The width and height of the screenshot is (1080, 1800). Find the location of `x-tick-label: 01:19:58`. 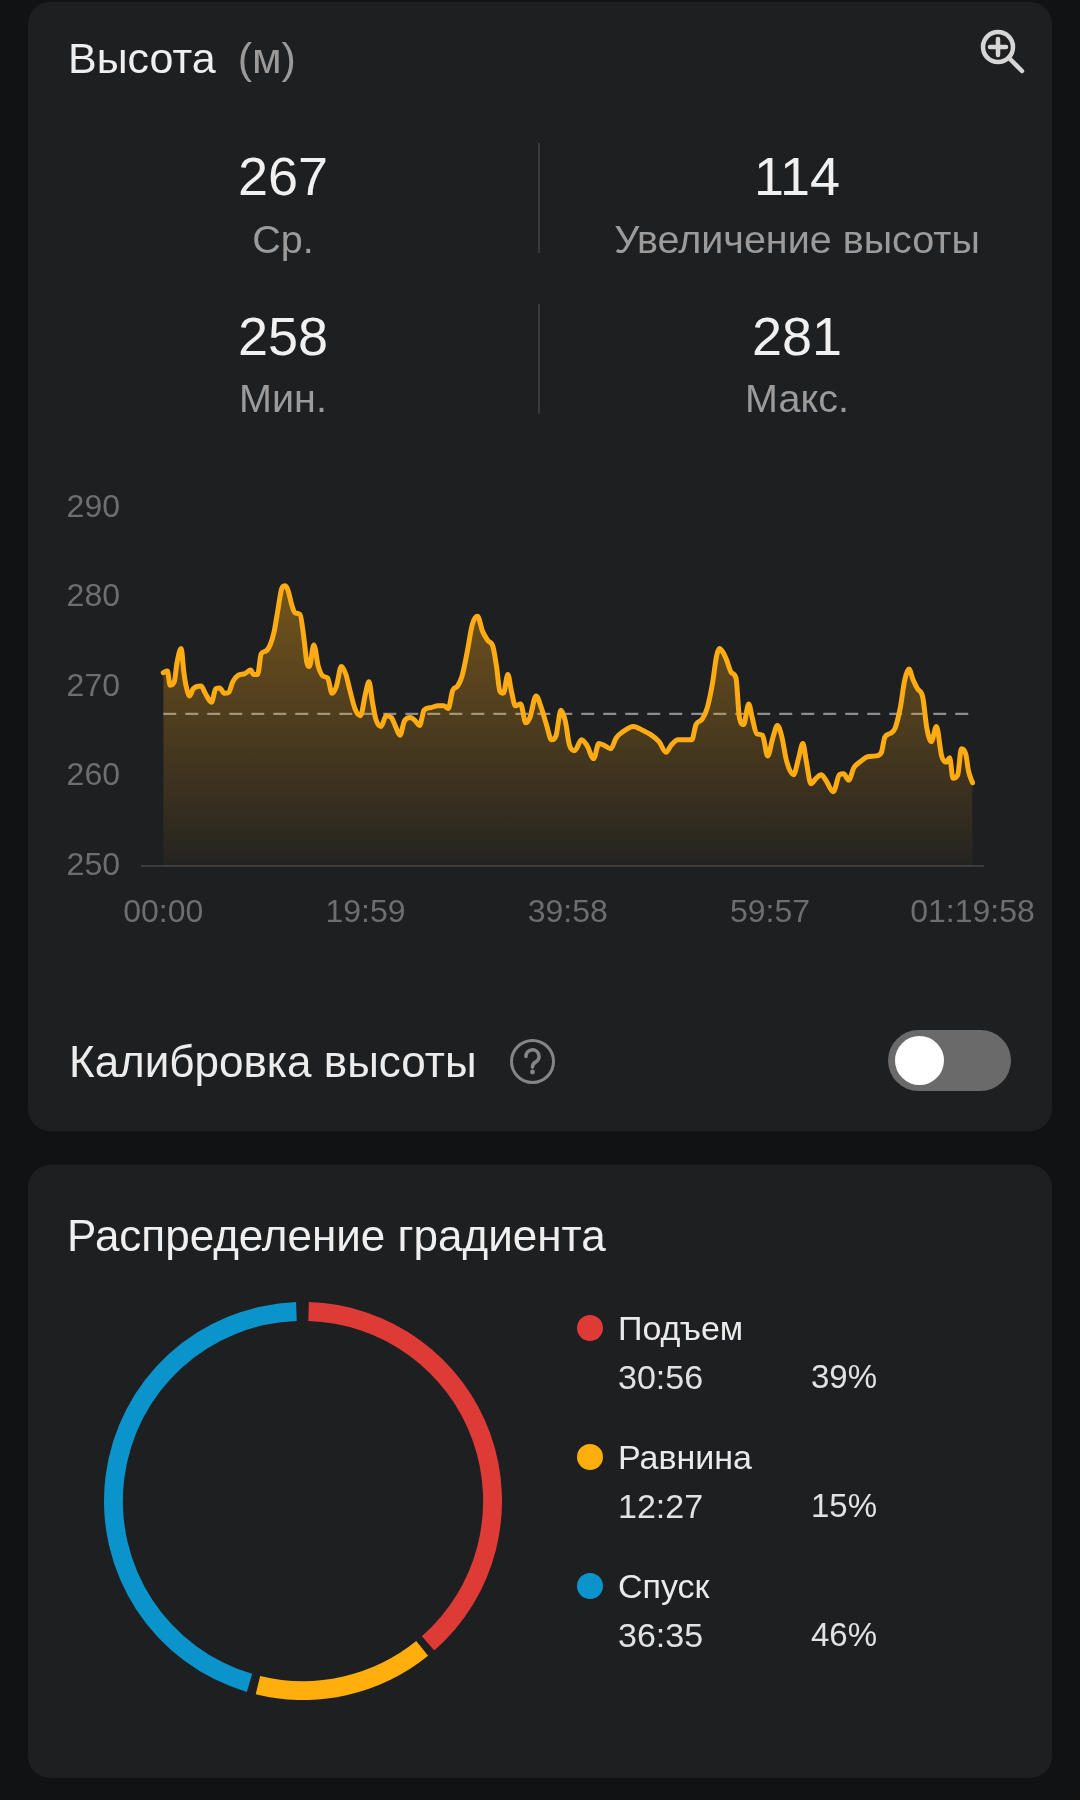

x-tick-label: 01:19:58 is located at coordinates (972, 911).